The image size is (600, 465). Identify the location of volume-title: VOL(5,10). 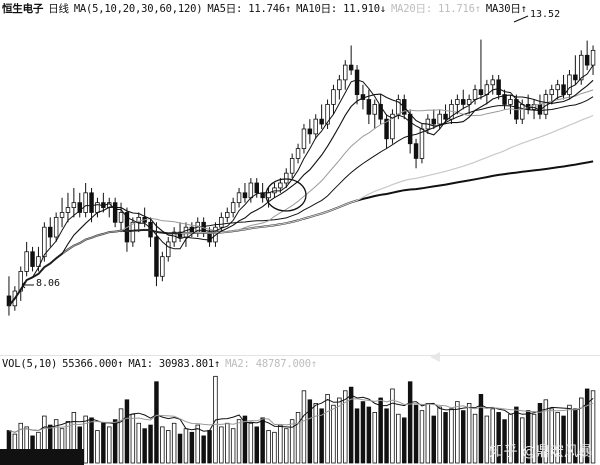
(30, 364).